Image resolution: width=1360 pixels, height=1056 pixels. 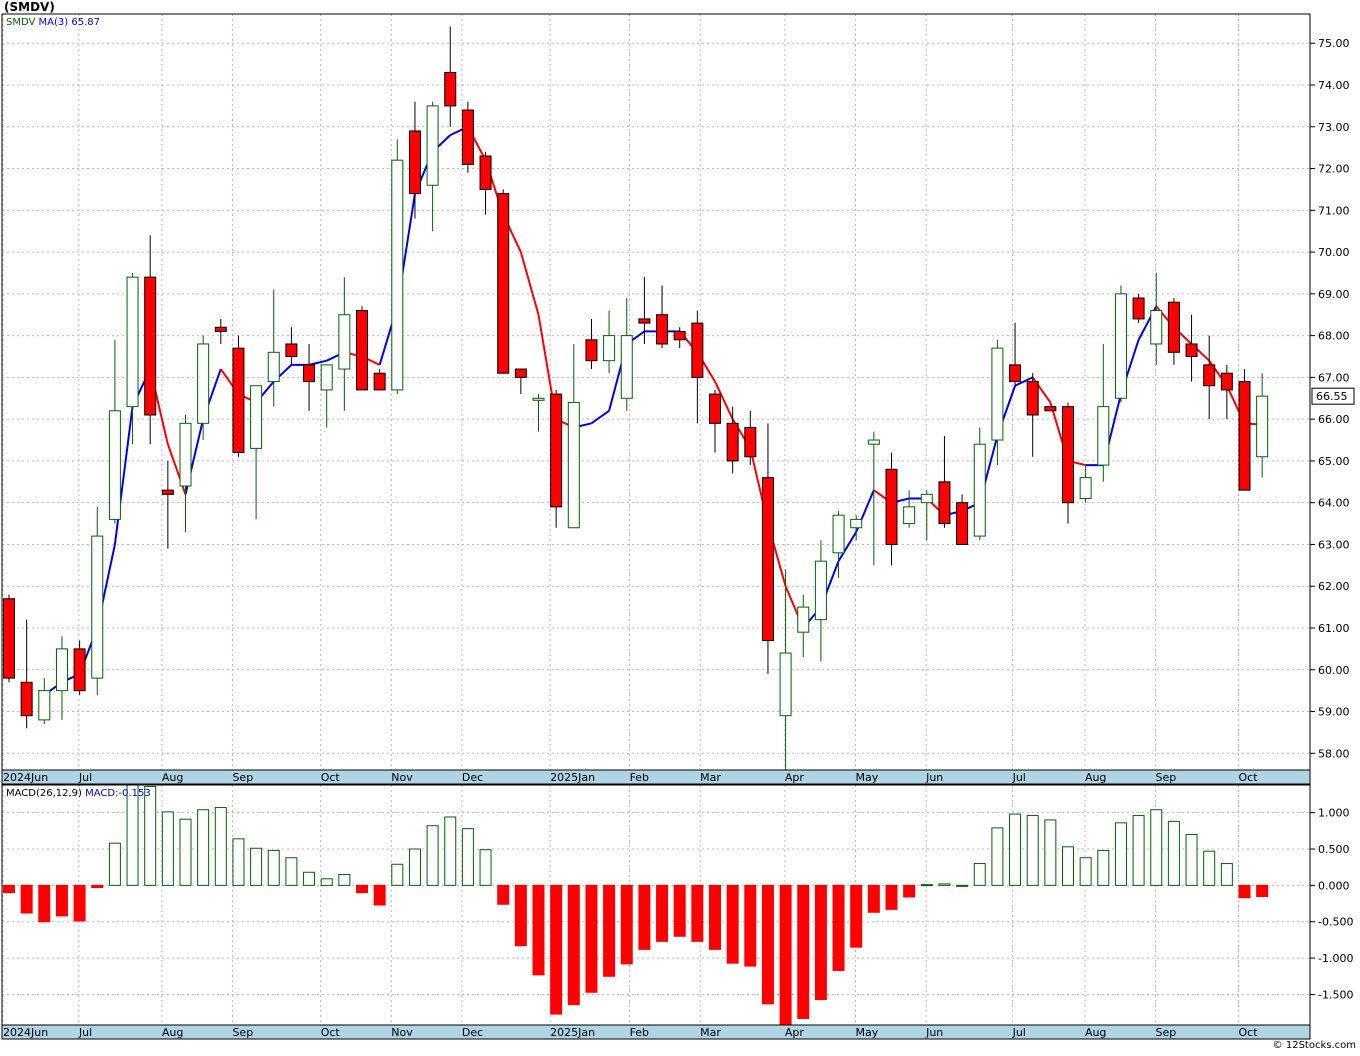 What do you see at coordinates (1334, 813) in the screenshot?
I see `macd-y-tick-label: 1.000` at bounding box center [1334, 813].